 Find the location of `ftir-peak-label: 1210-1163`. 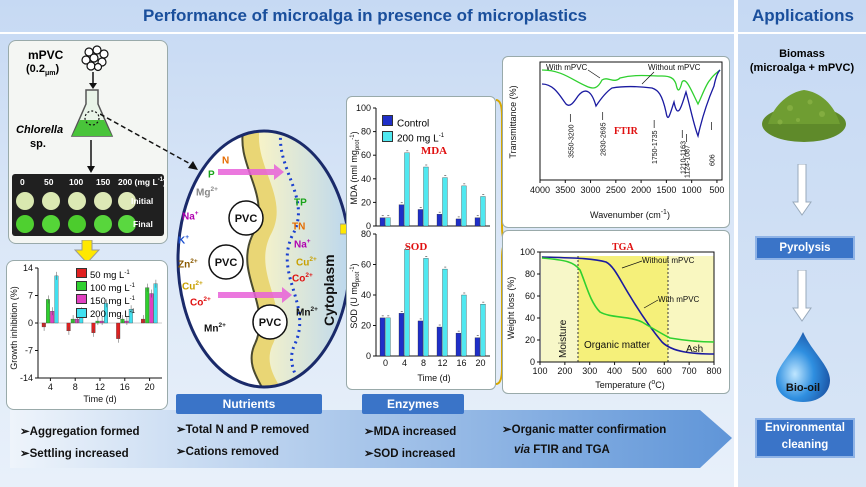

ftir-peak-label: 1210-1163 is located at coordinates (683, 157).